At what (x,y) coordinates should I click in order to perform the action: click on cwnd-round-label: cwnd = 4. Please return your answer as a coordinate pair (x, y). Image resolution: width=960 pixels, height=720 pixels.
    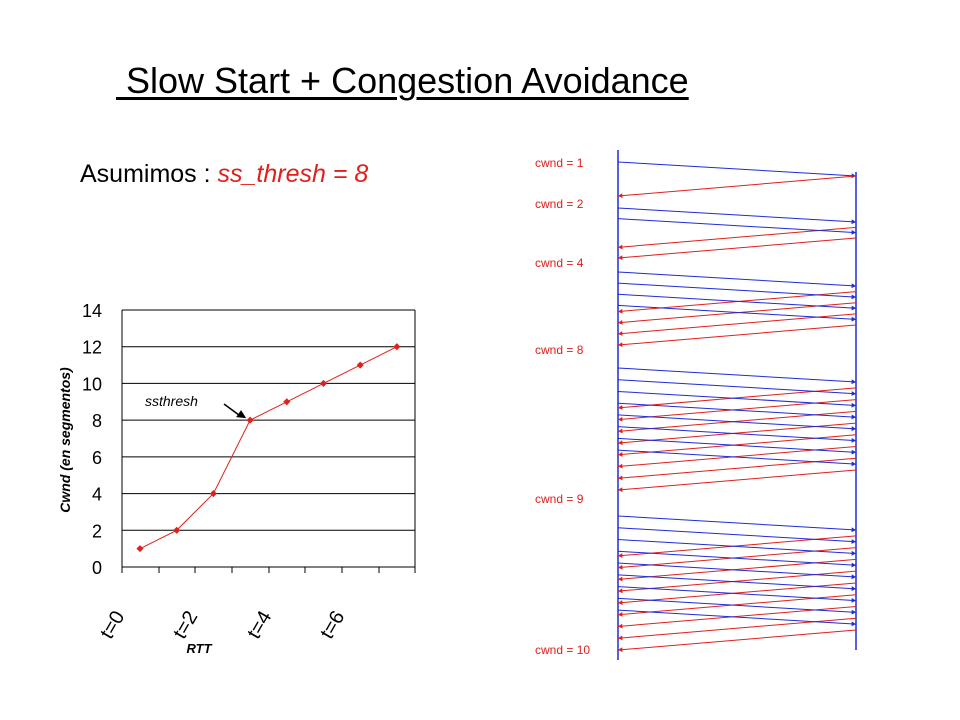
    Looking at the image, I should click on (559, 263).